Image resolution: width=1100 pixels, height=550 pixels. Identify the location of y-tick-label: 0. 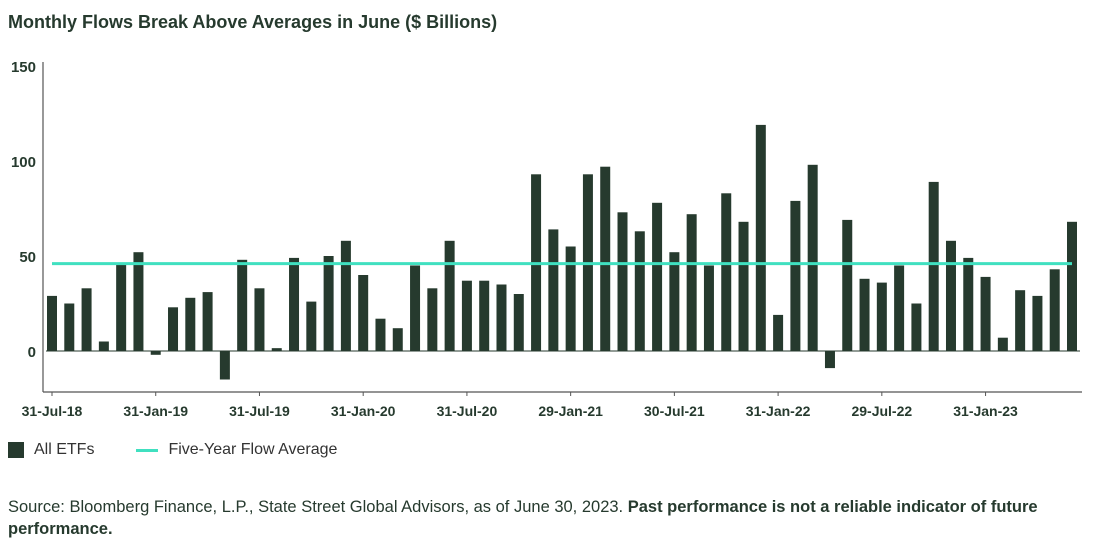
(32, 352).